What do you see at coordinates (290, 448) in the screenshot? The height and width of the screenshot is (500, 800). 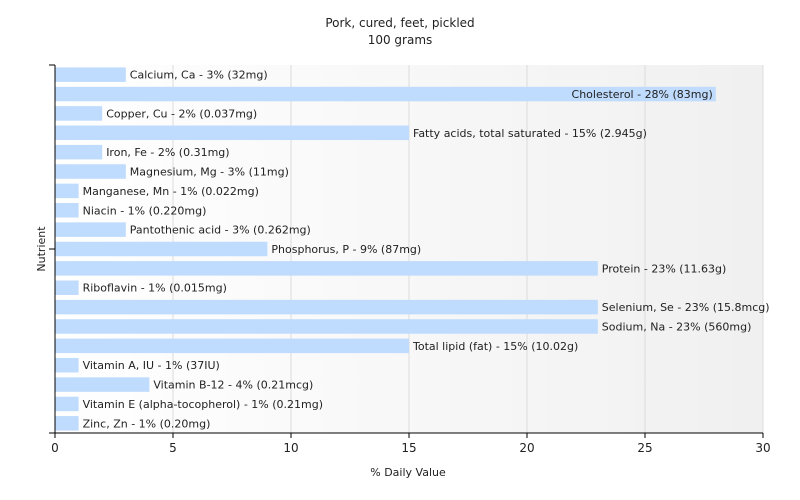 I see `x-tick-label: 10` at bounding box center [290, 448].